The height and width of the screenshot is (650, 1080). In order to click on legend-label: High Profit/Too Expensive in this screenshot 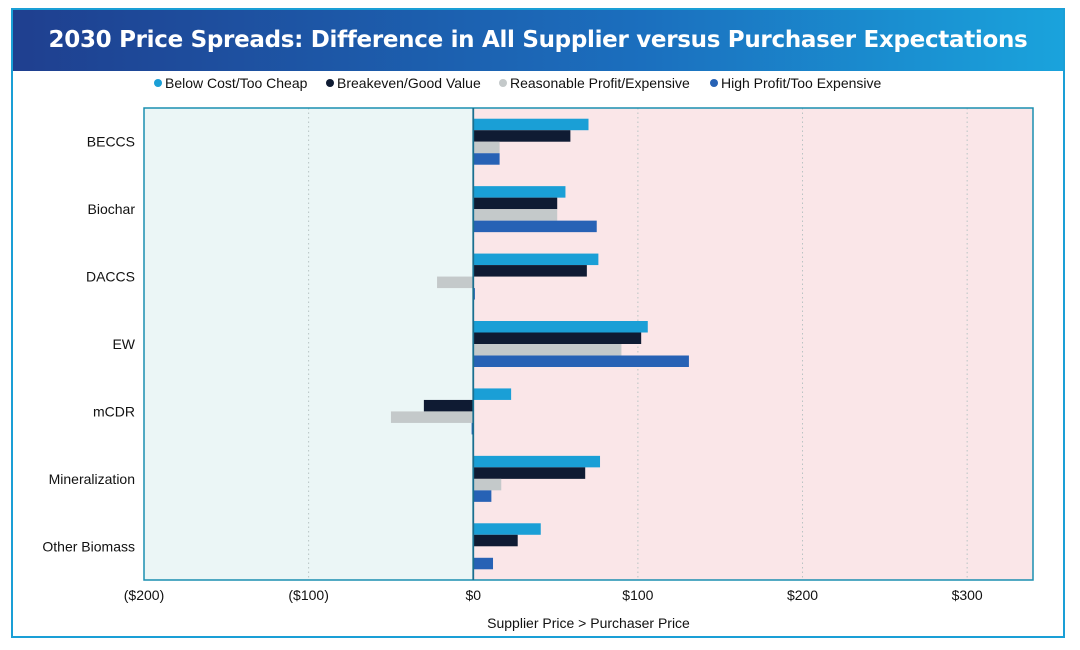, I will do `click(801, 83)`.